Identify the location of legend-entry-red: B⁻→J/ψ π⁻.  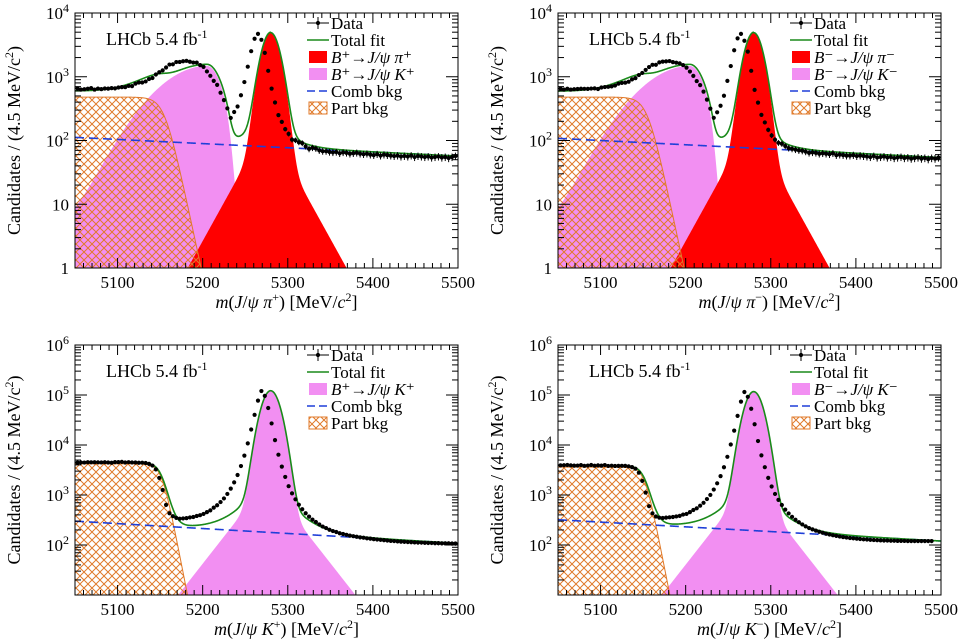
(843, 57).